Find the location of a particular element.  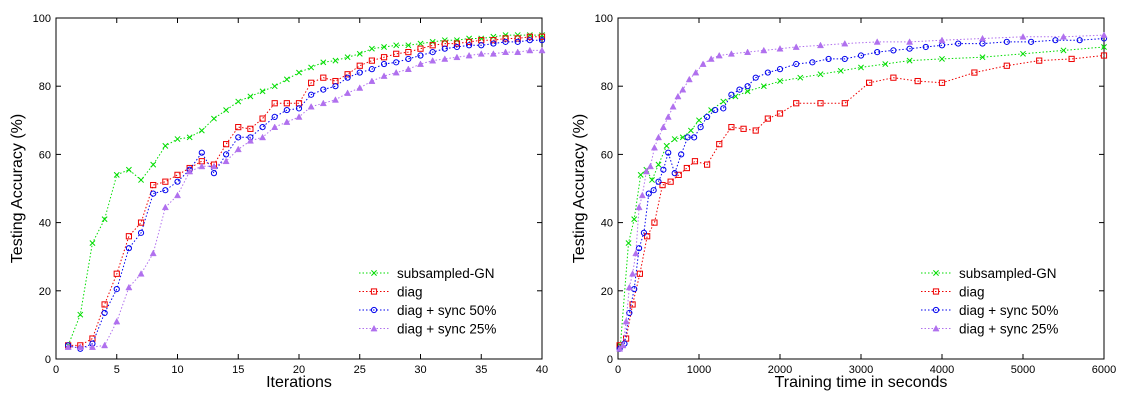

x-tick-label: 4000 is located at coordinates (942, 370).